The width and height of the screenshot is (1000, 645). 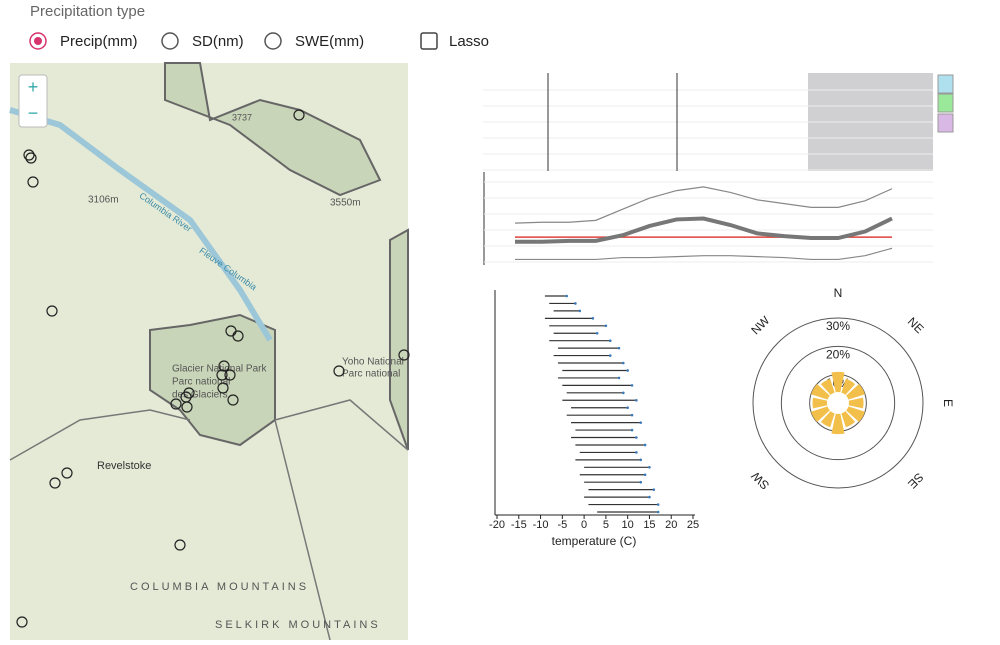 I want to click on x-tick-label: -15, so click(x=519, y=525).